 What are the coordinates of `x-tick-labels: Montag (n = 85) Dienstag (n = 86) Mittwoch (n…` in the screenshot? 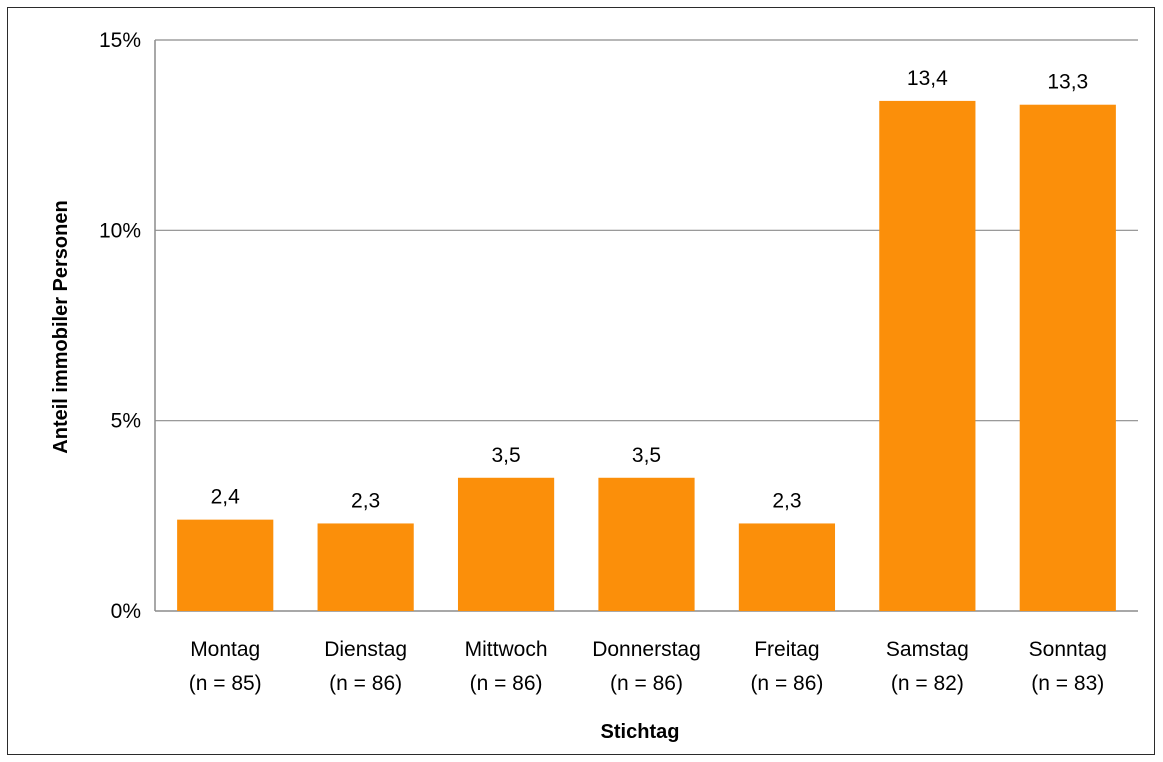 It's located at (648, 666).